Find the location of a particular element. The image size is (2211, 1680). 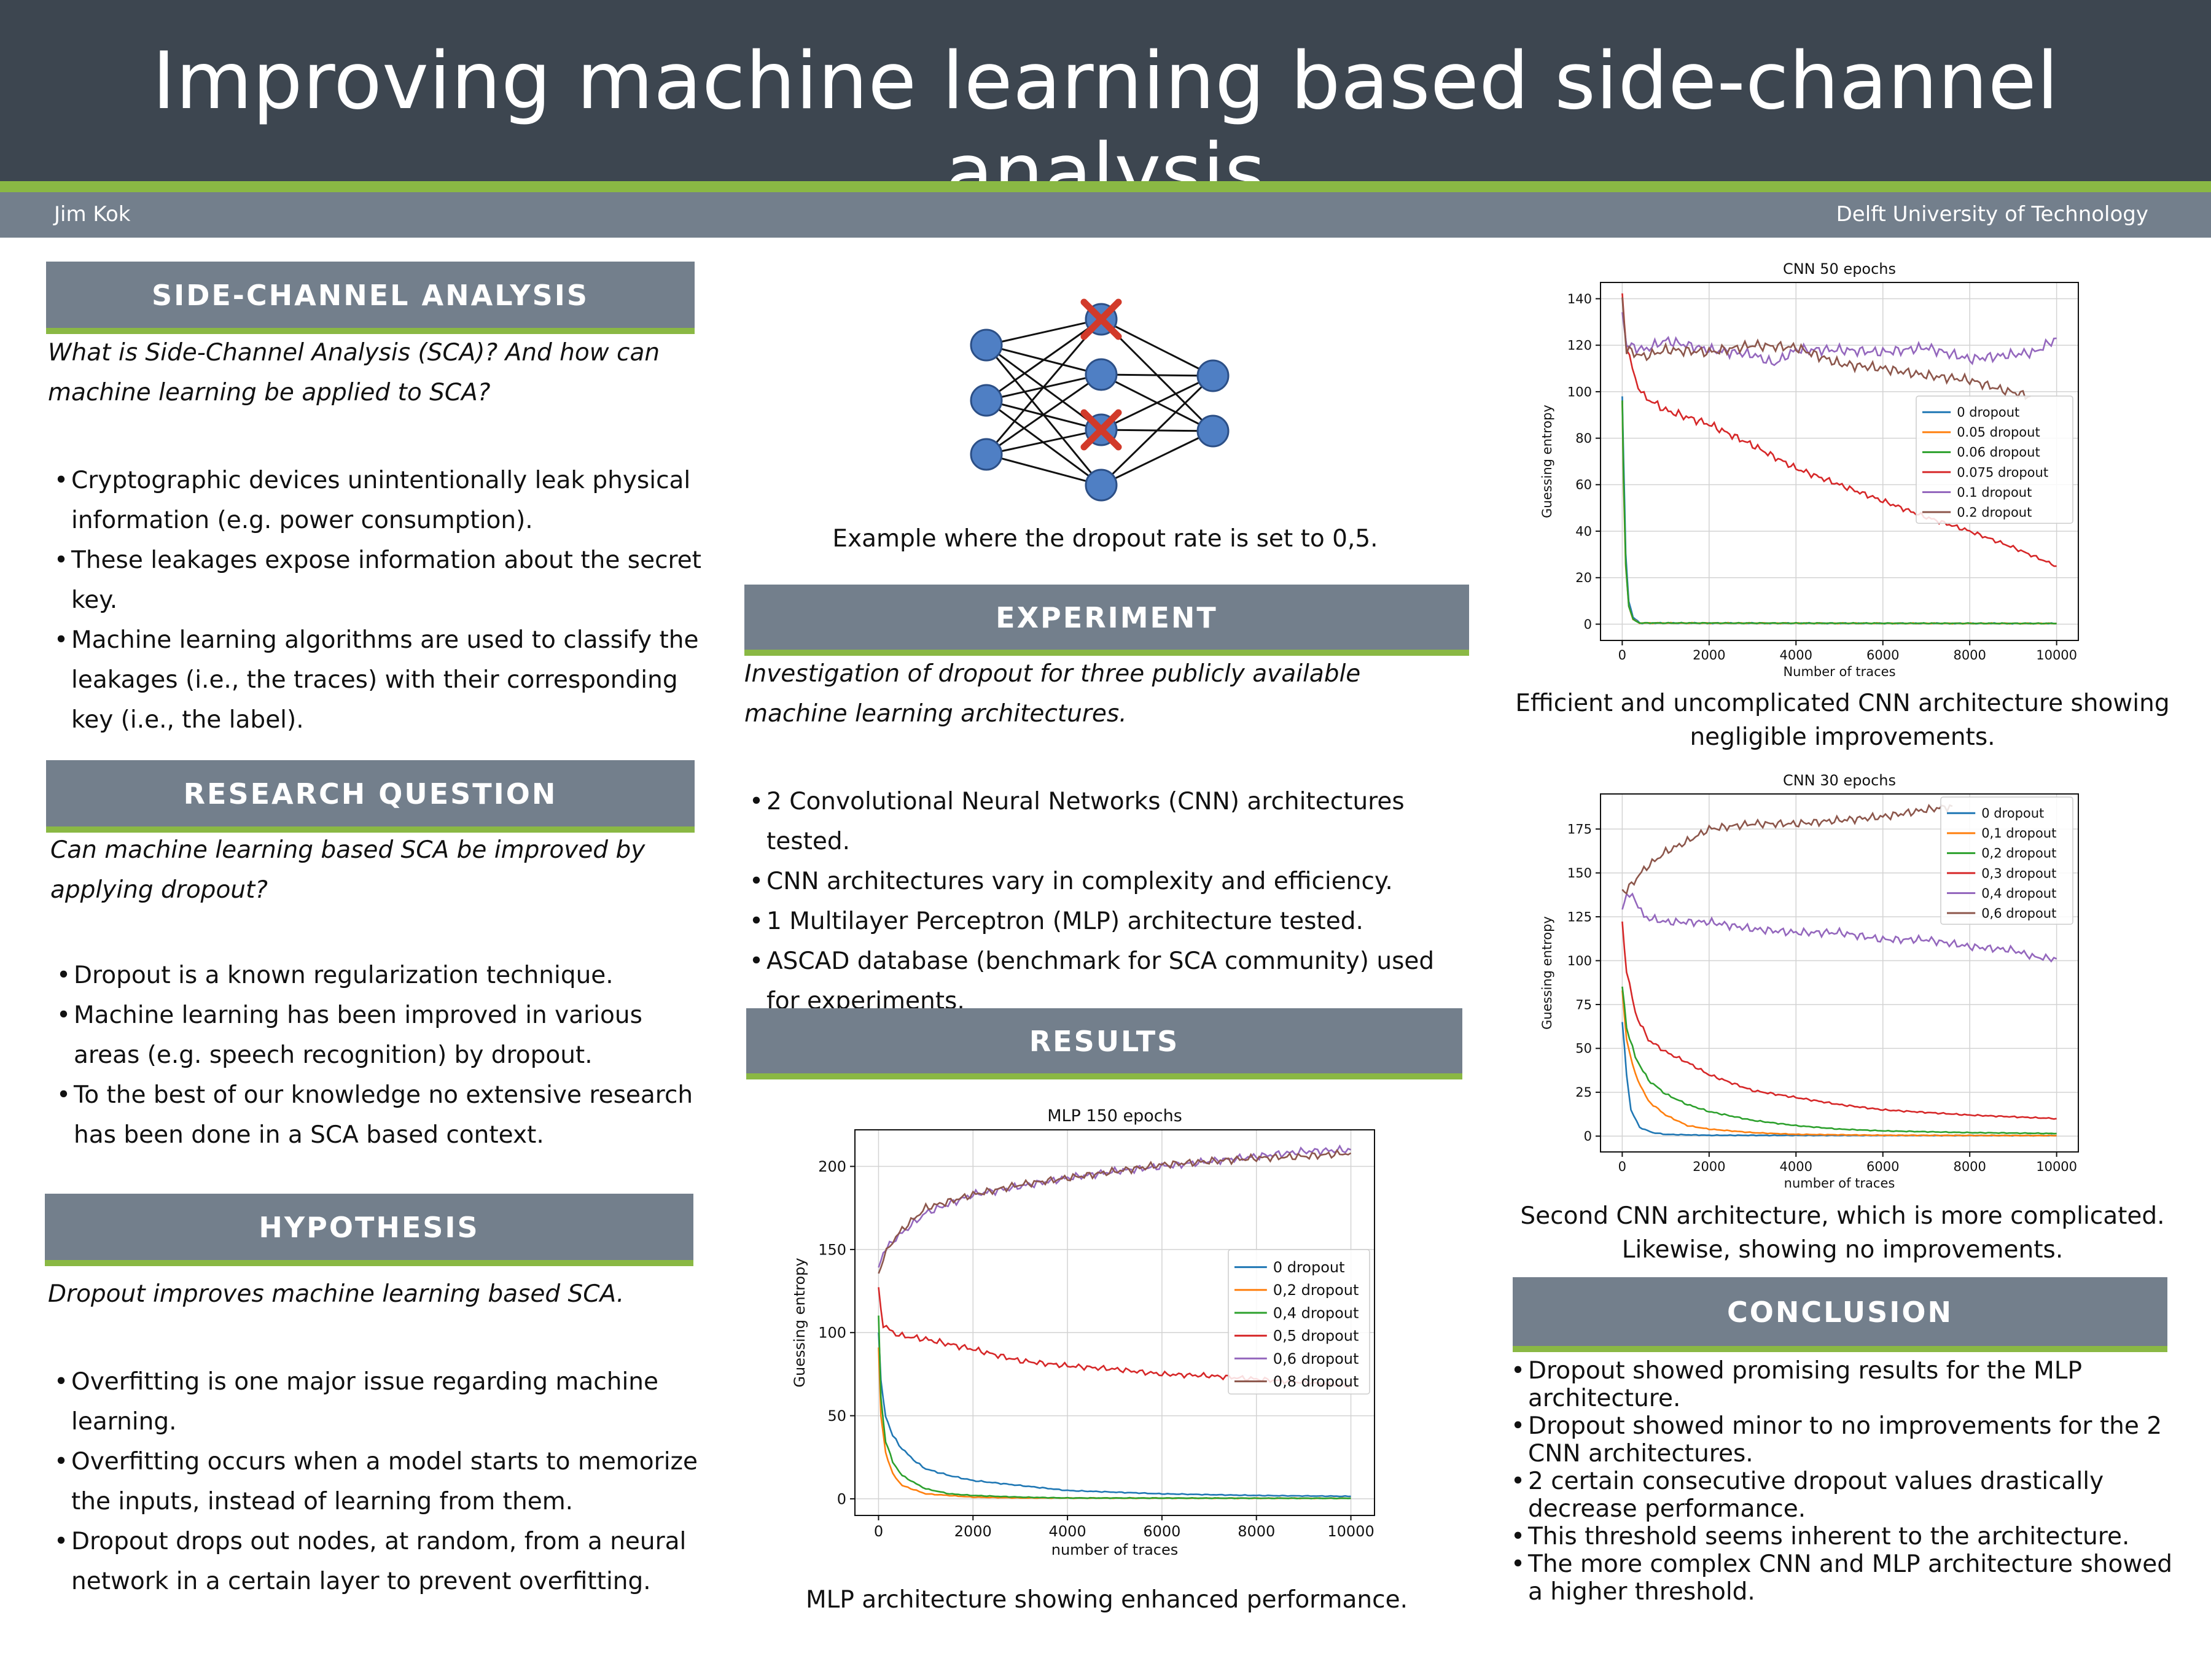

hidden-node is located at coordinates (1101, 374).